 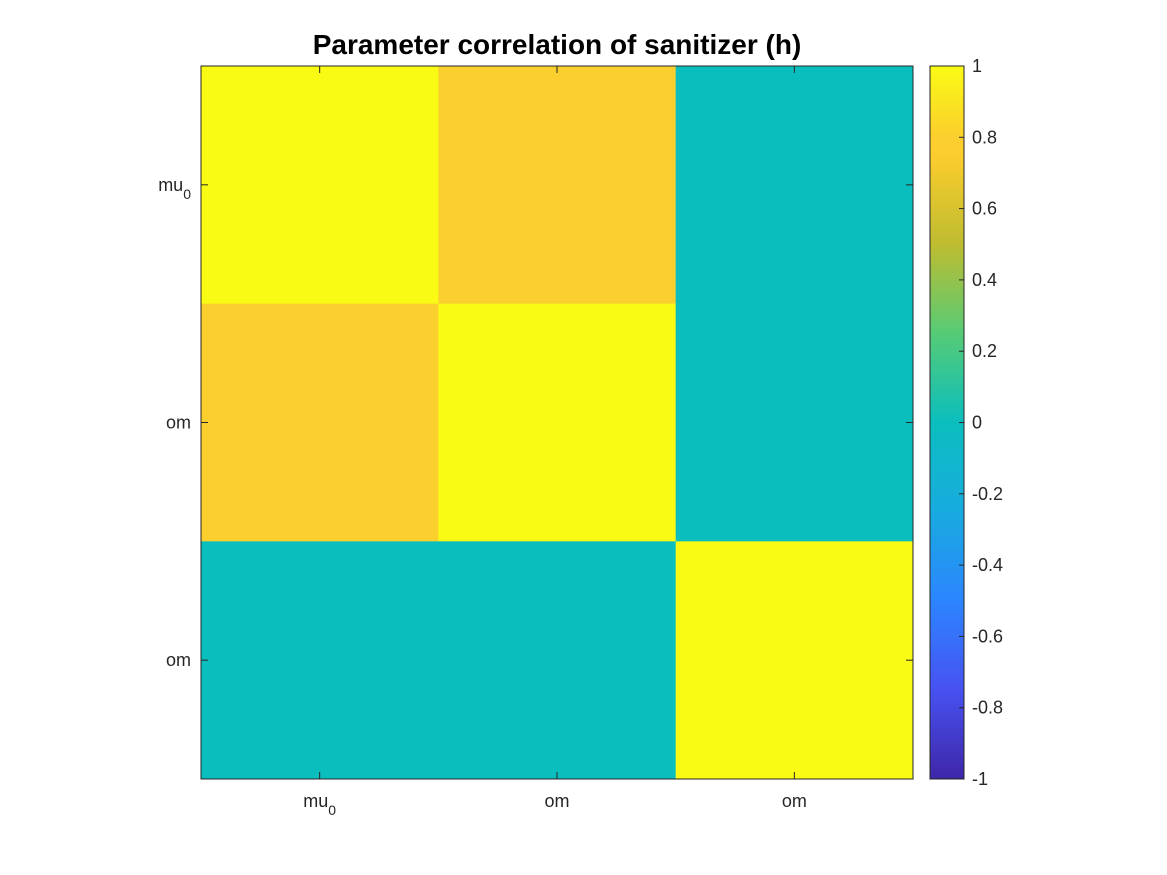 I want to click on colorbar-tick-label: -0.8, so click(x=987, y=708).